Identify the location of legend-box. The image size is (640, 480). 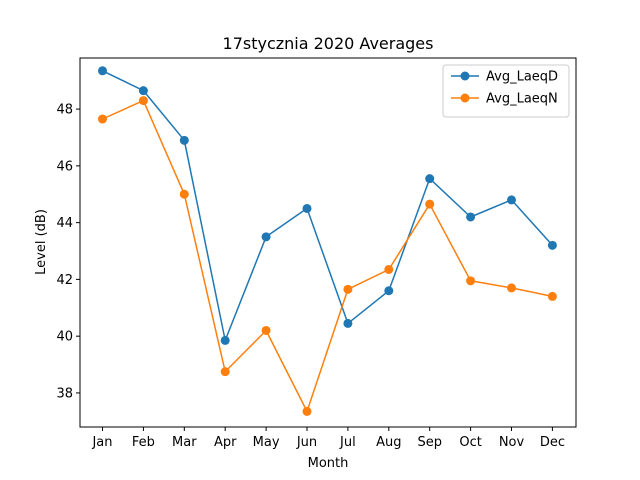
(506, 91).